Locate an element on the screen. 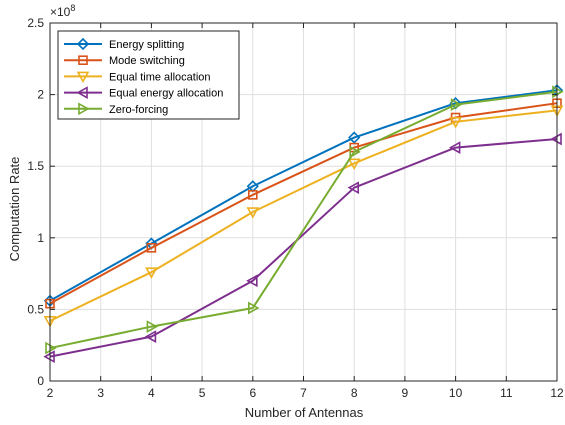 The width and height of the screenshot is (565, 425). legend-label: Equal energy allocation is located at coordinates (166, 94).